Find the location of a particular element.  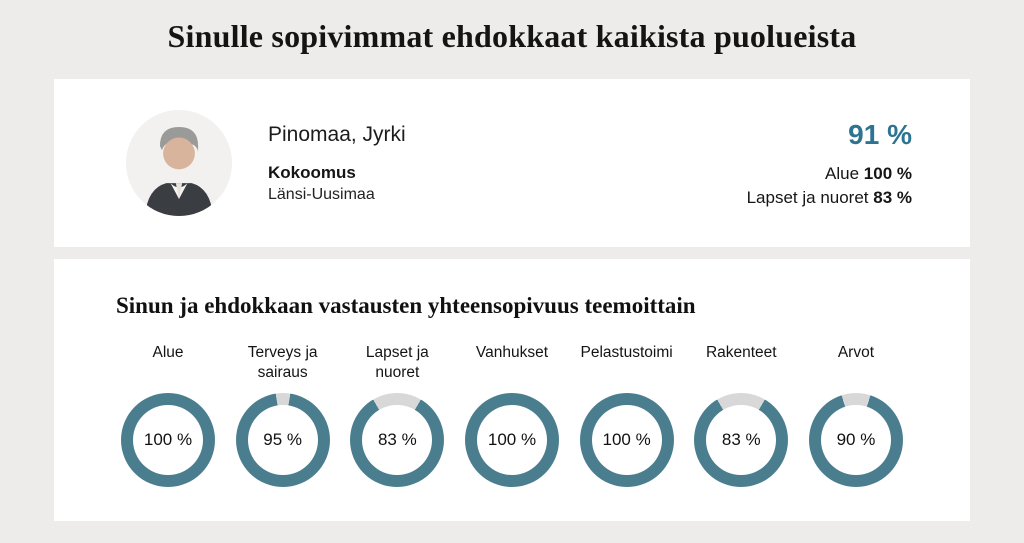

top-theme-2-value: 83 % is located at coordinates (892, 198).